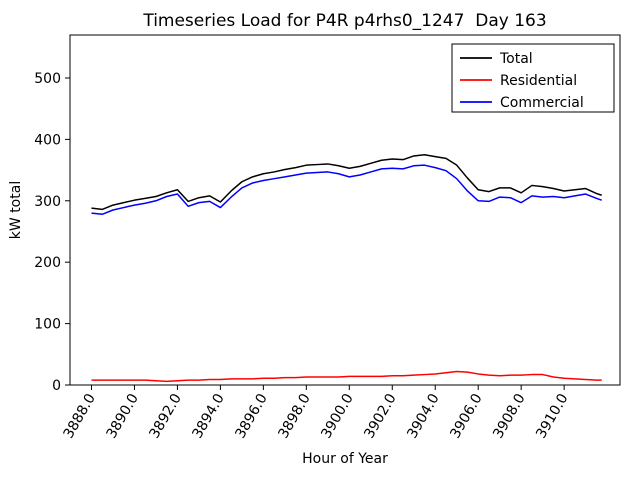 The image size is (640, 480). What do you see at coordinates (496, 59) in the screenshot?
I see `legend-entry-total: Total` at bounding box center [496, 59].